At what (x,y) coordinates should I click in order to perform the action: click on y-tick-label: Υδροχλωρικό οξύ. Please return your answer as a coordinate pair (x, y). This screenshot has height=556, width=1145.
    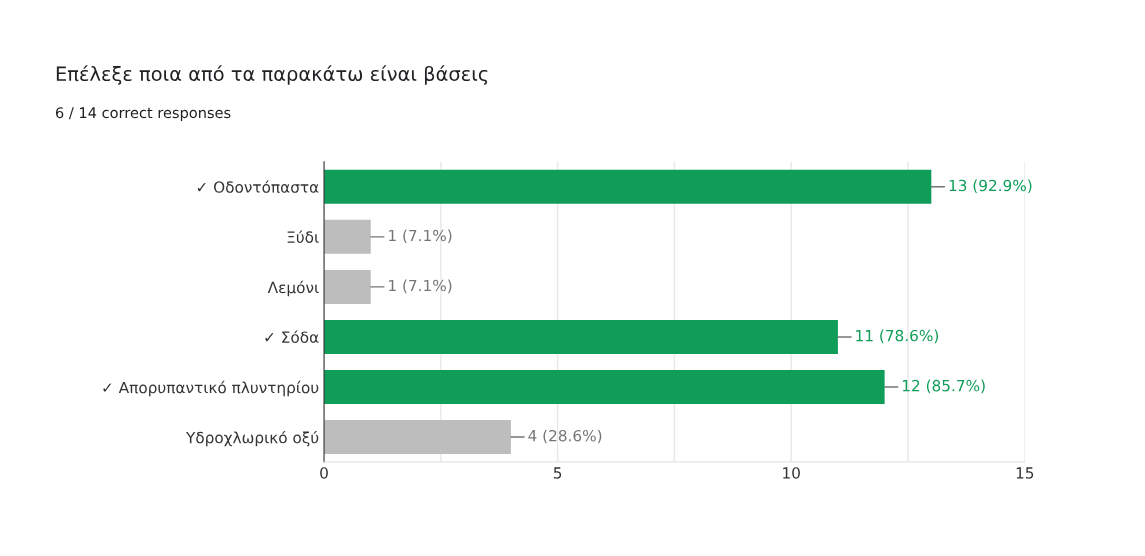
    Looking at the image, I should click on (252, 438).